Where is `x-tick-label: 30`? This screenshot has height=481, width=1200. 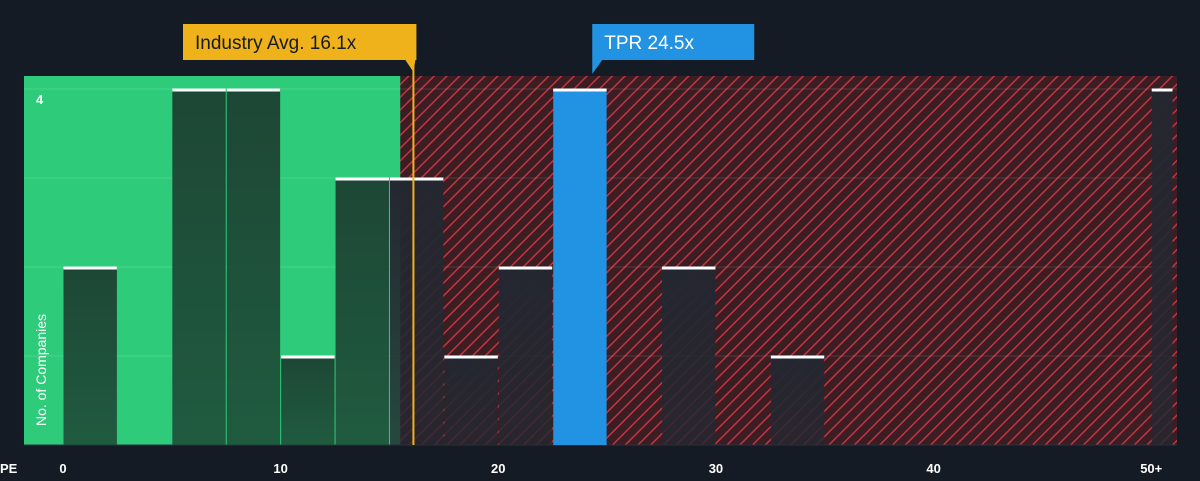
x-tick-label: 30 is located at coordinates (716, 468).